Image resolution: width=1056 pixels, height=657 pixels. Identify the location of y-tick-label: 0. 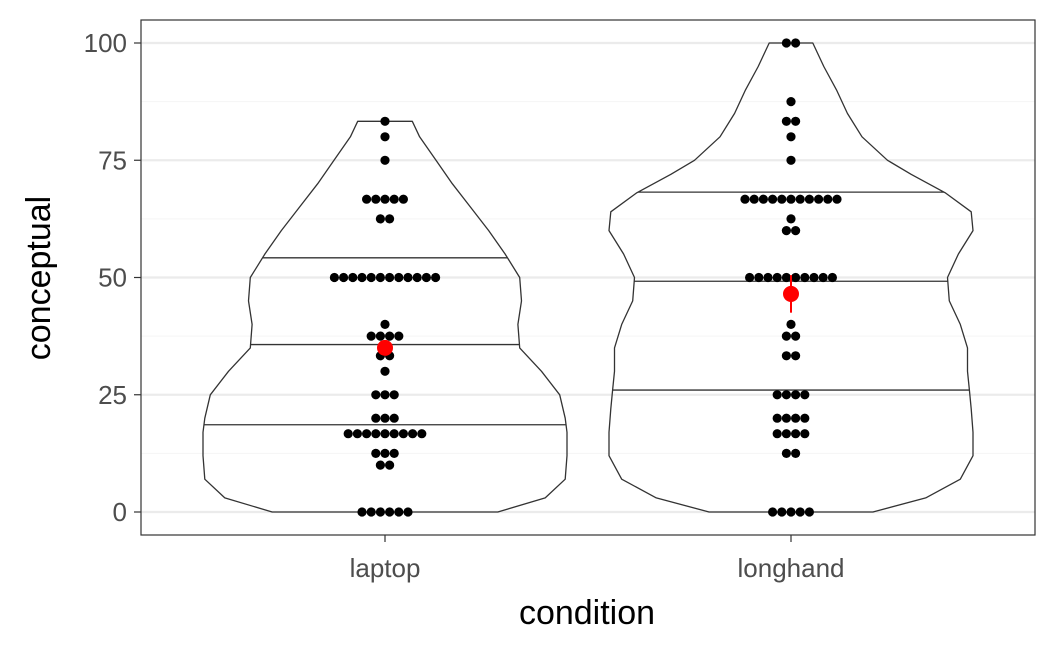
(120, 512).